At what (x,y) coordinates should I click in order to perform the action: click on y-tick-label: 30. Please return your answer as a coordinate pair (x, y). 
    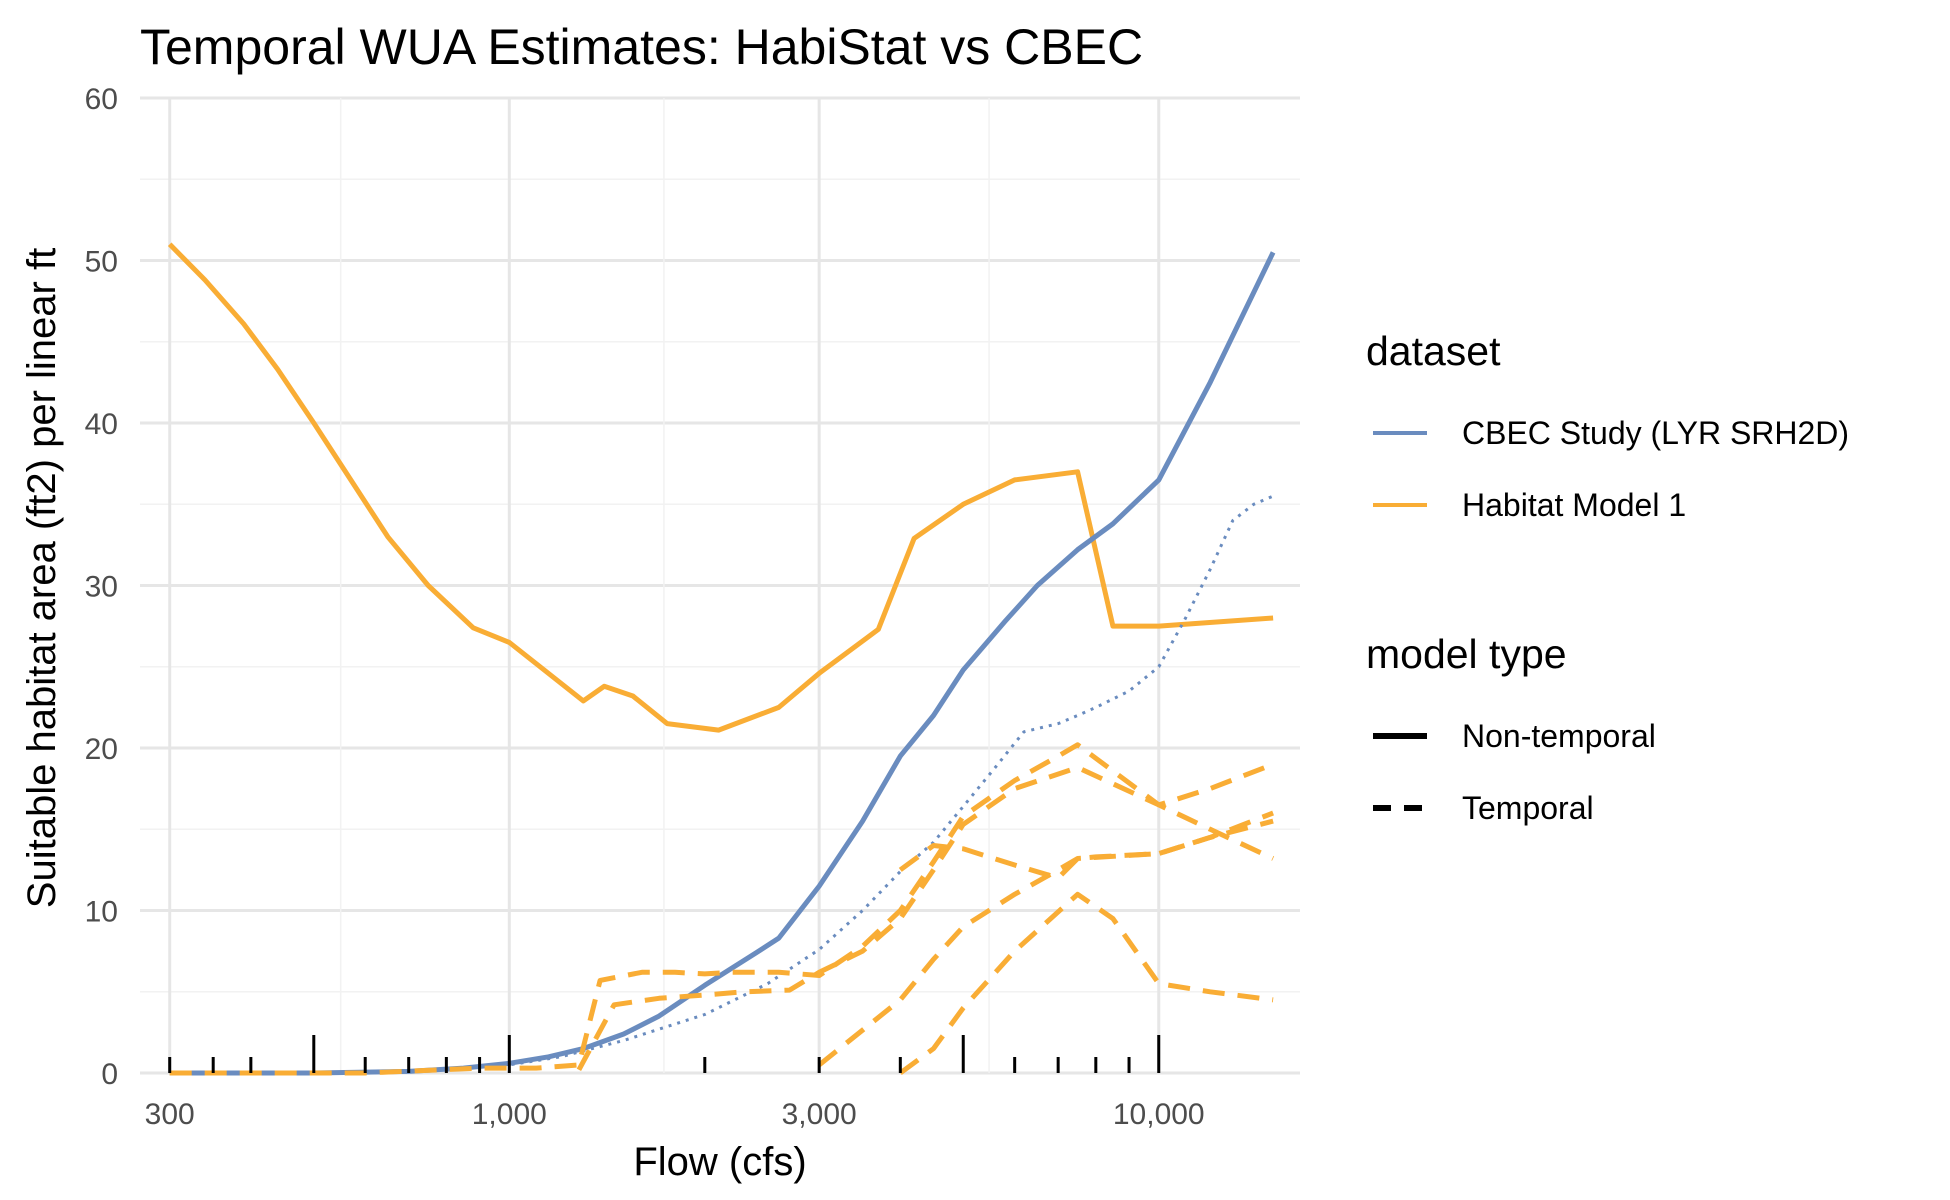
    Looking at the image, I should click on (101, 587).